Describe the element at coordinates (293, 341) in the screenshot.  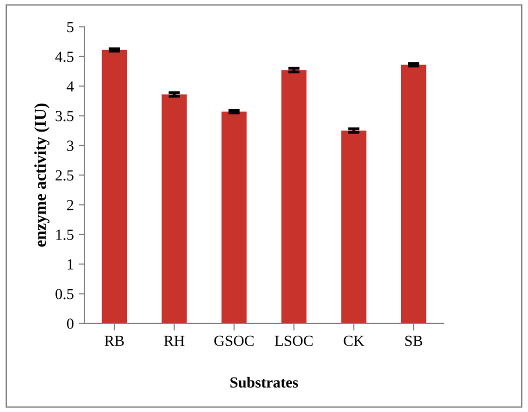
I see `x-tick-label: LSOC` at that location.